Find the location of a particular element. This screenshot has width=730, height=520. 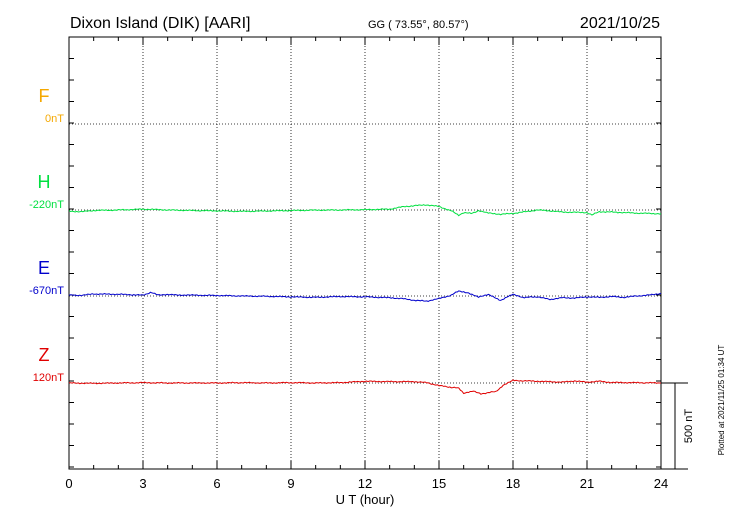

scale-bar: 500 nT is located at coordinates (678, 426).